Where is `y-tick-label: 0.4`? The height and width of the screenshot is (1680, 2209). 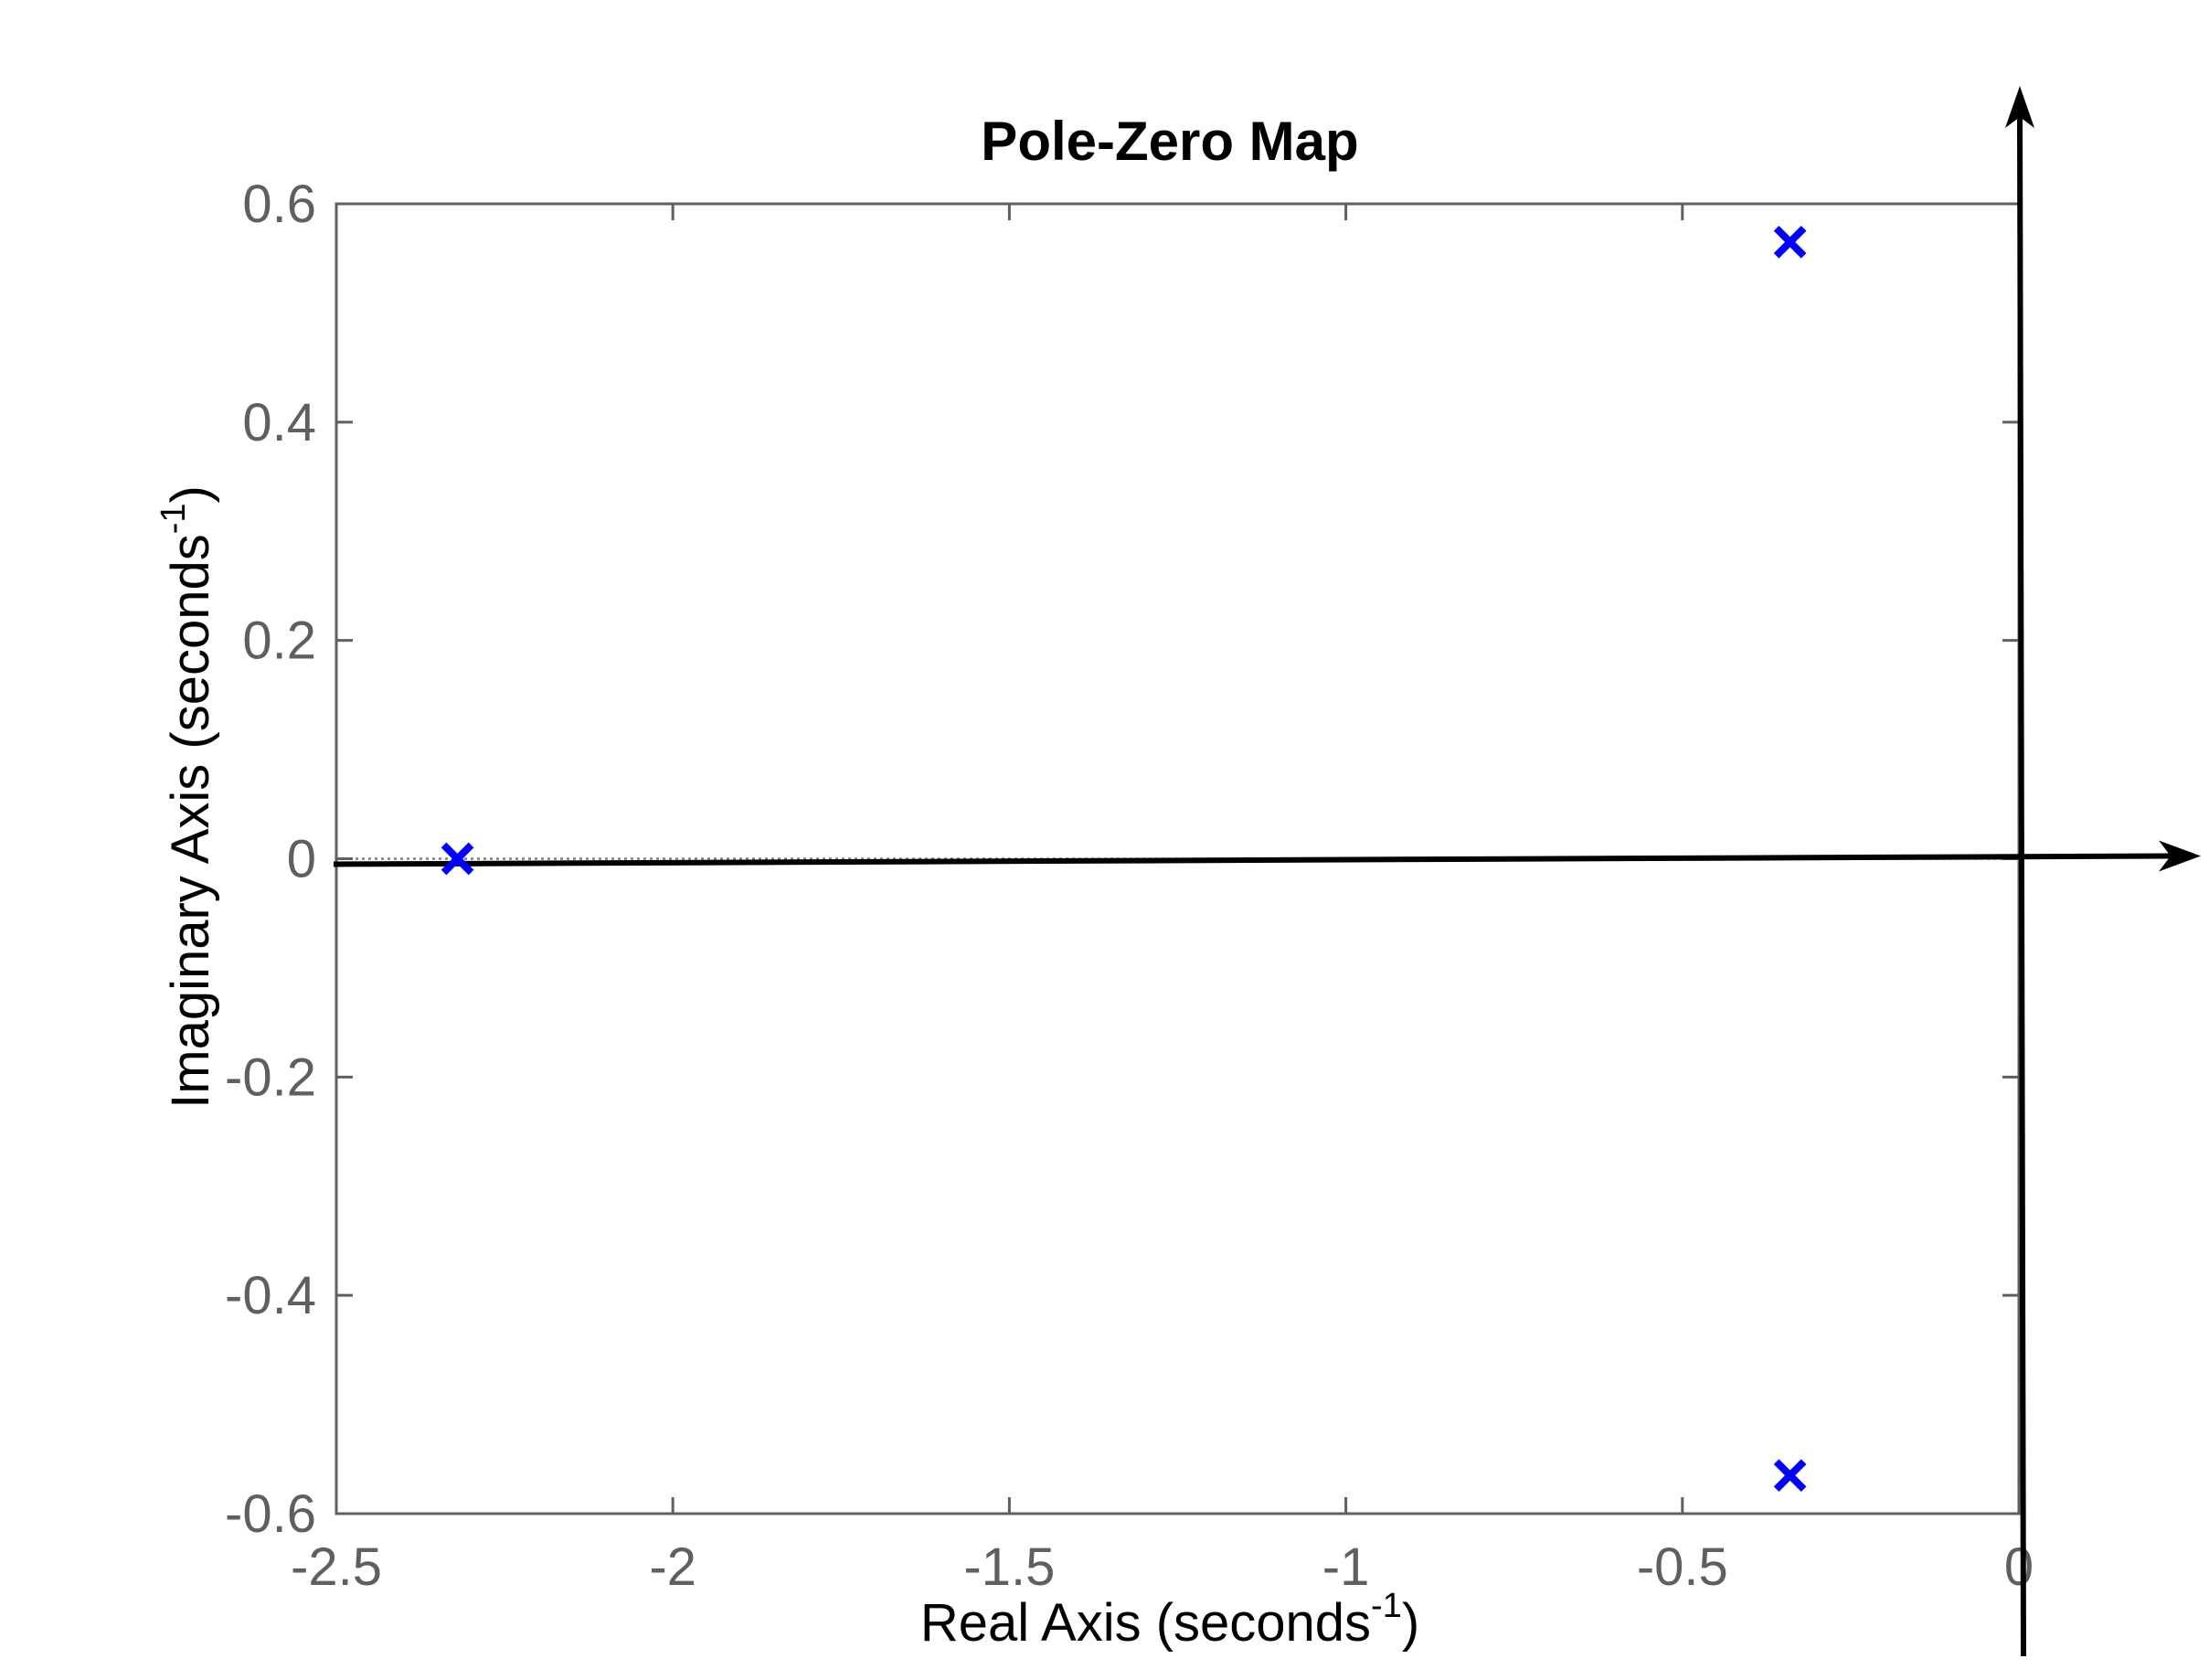
y-tick-label: 0.4 is located at coordinates (279, 423).